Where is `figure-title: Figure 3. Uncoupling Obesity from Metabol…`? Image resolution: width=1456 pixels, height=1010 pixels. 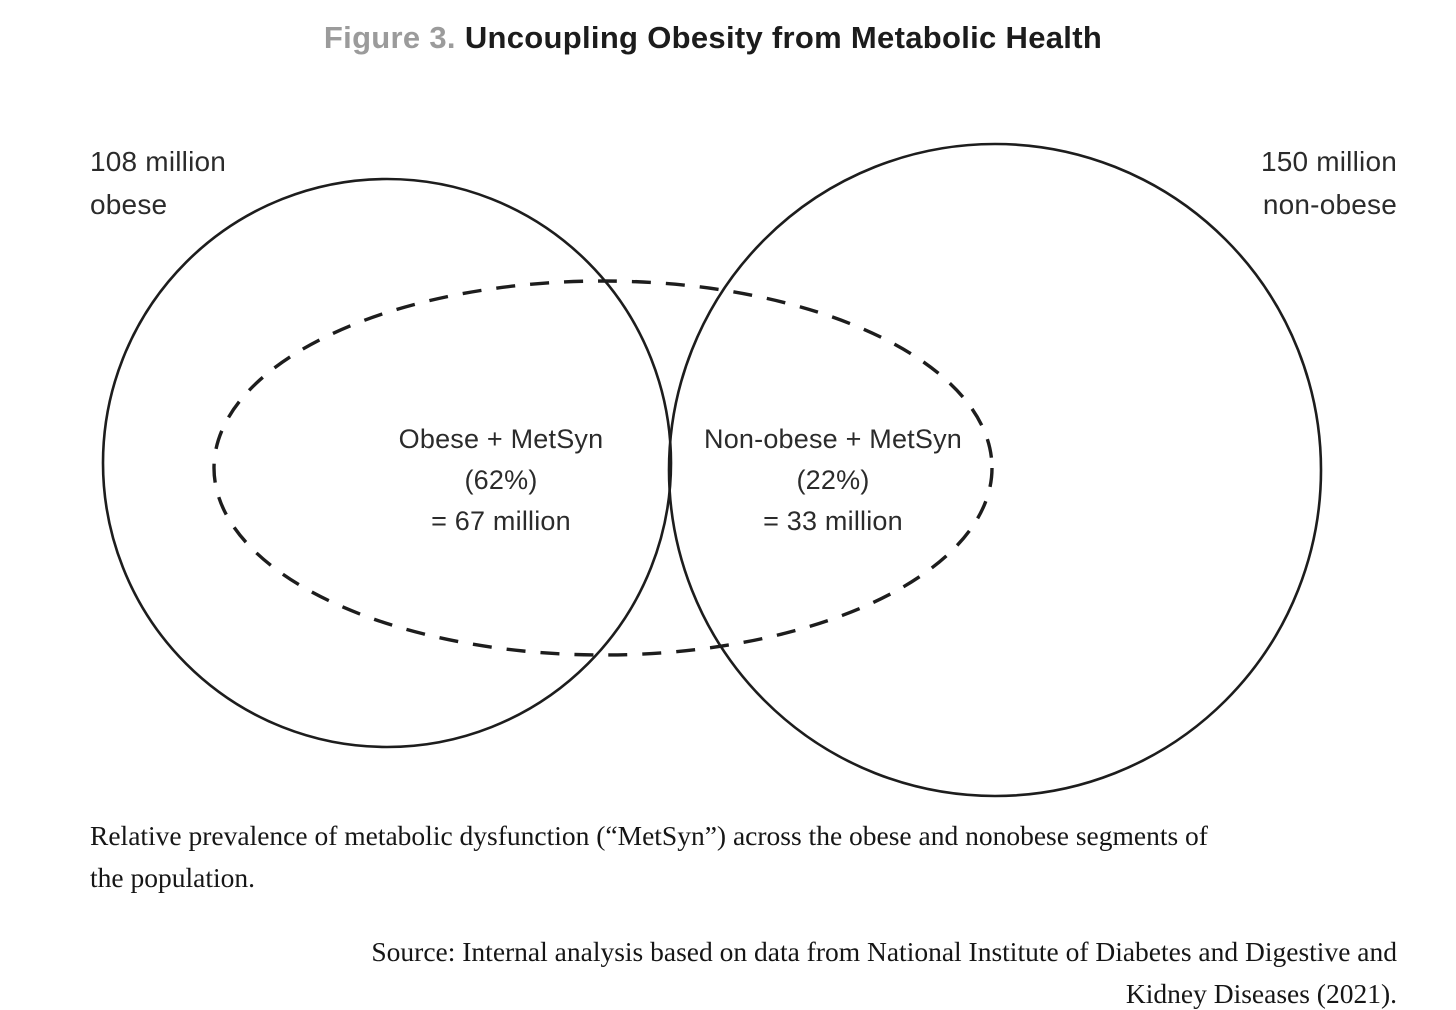
figure-title: Figure 3. Uncoupling Obesity from Metabol… is located at coordinates (713, 38).